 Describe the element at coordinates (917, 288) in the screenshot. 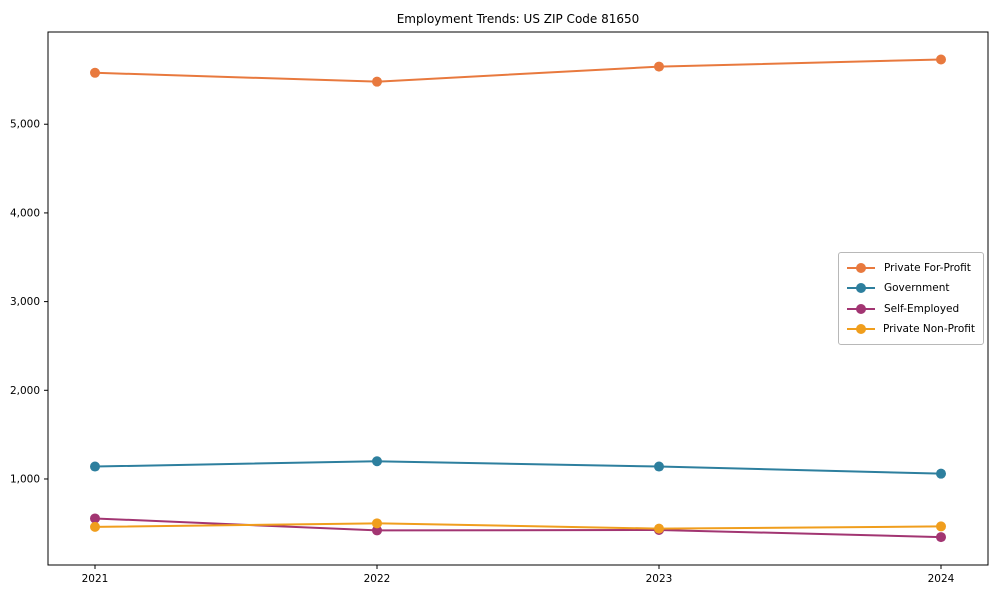

I see `legend-label: Government` at that location.